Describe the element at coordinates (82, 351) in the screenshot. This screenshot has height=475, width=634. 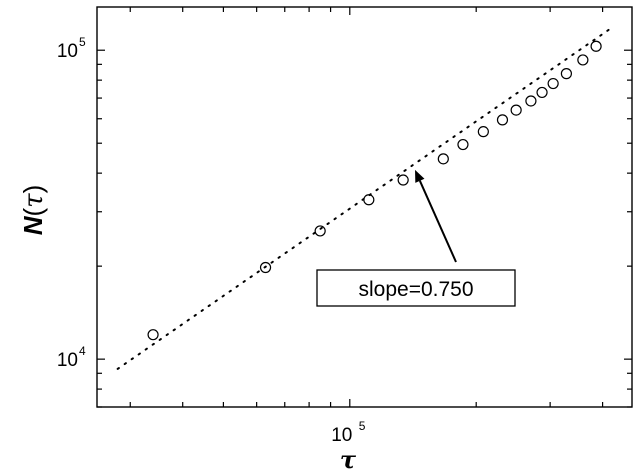
I see `y-tick-label-exponent: 4` at that location.